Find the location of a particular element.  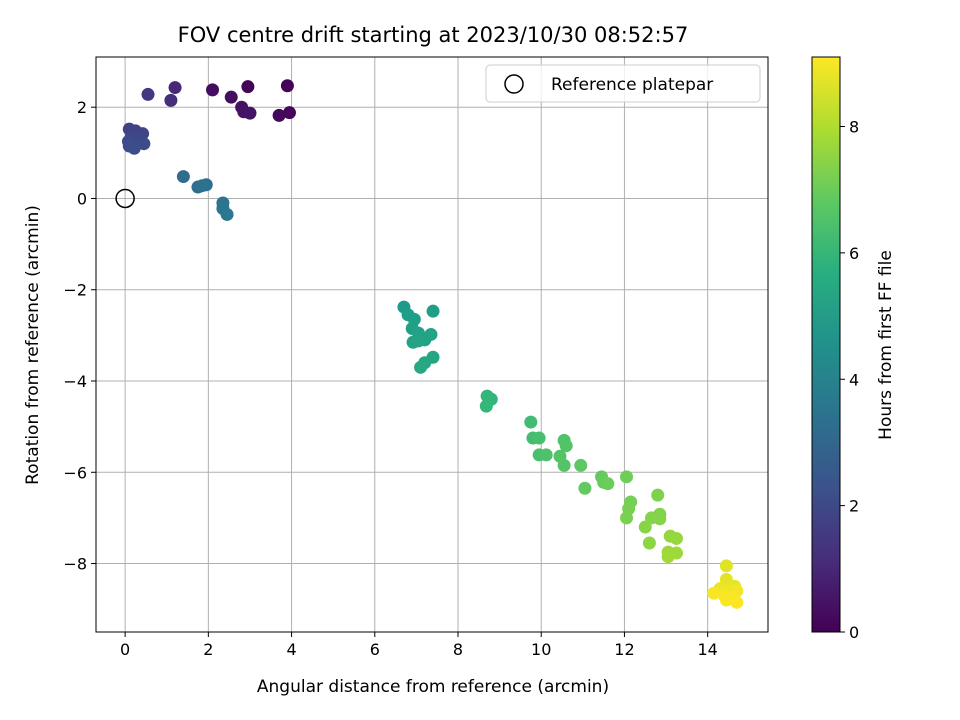

colorbar-ticks: 0 2 4 6 8 is located at coordinates (849, 380).